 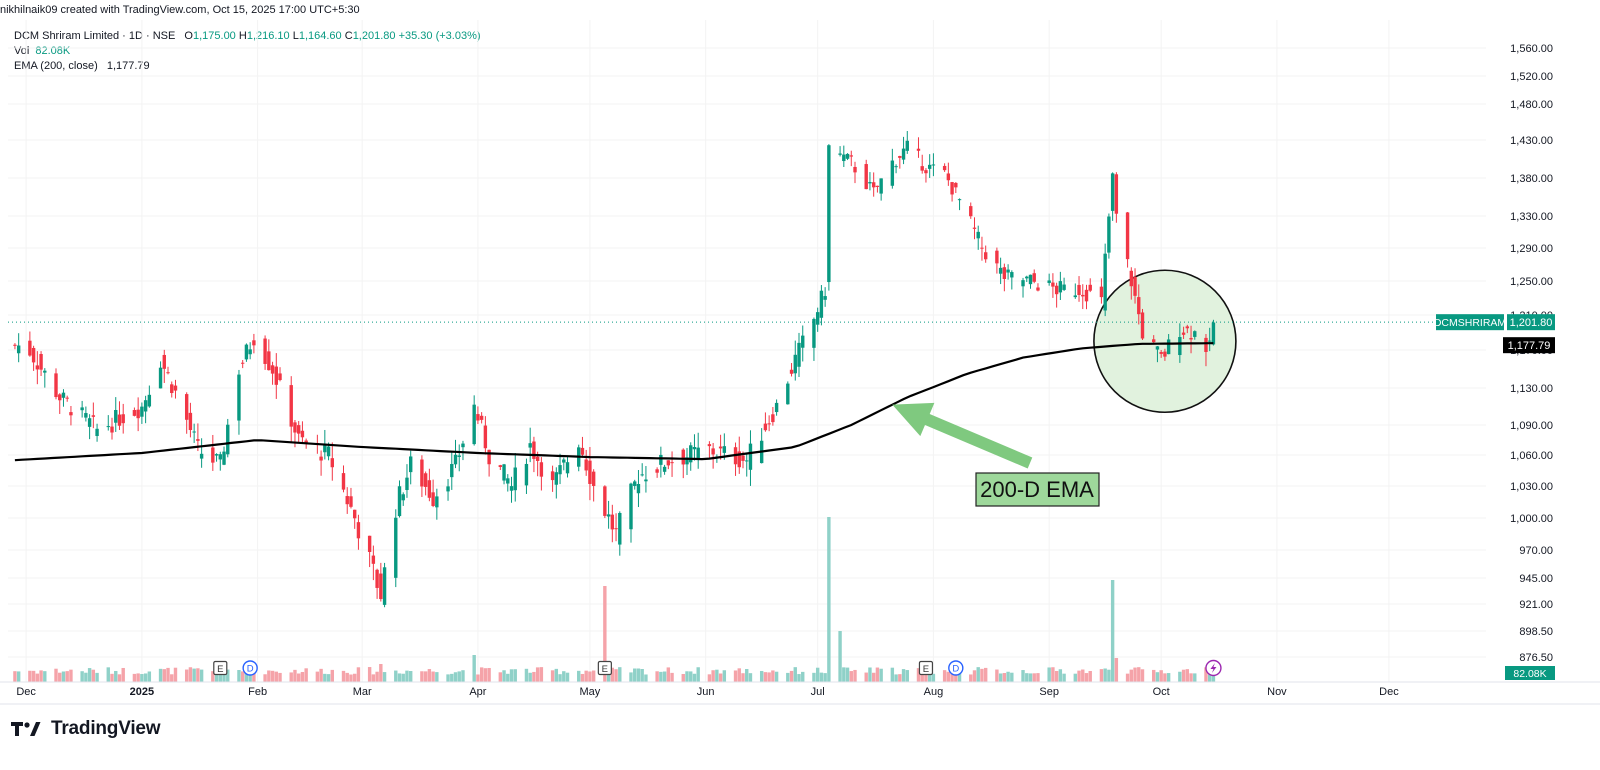 What do you see at coordinates (962, 435) in the screenshot?
I see `annotation-arrow` at bounding box center [962, 435].